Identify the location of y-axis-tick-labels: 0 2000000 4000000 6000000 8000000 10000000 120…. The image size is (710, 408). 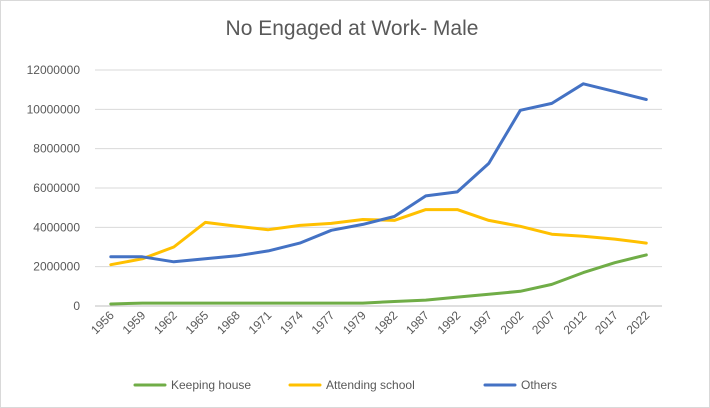
(54, 188).